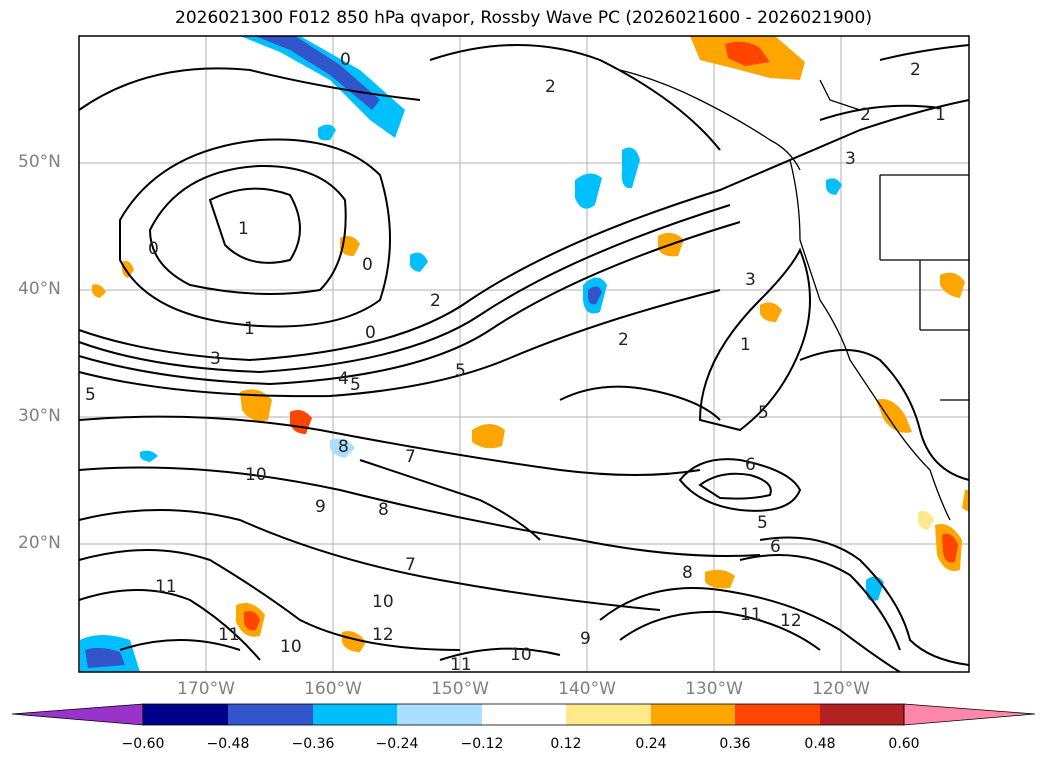  Describe the element at coordinates (77, 714) in the screenshot. I see `colorbar-extend-low` at that location.